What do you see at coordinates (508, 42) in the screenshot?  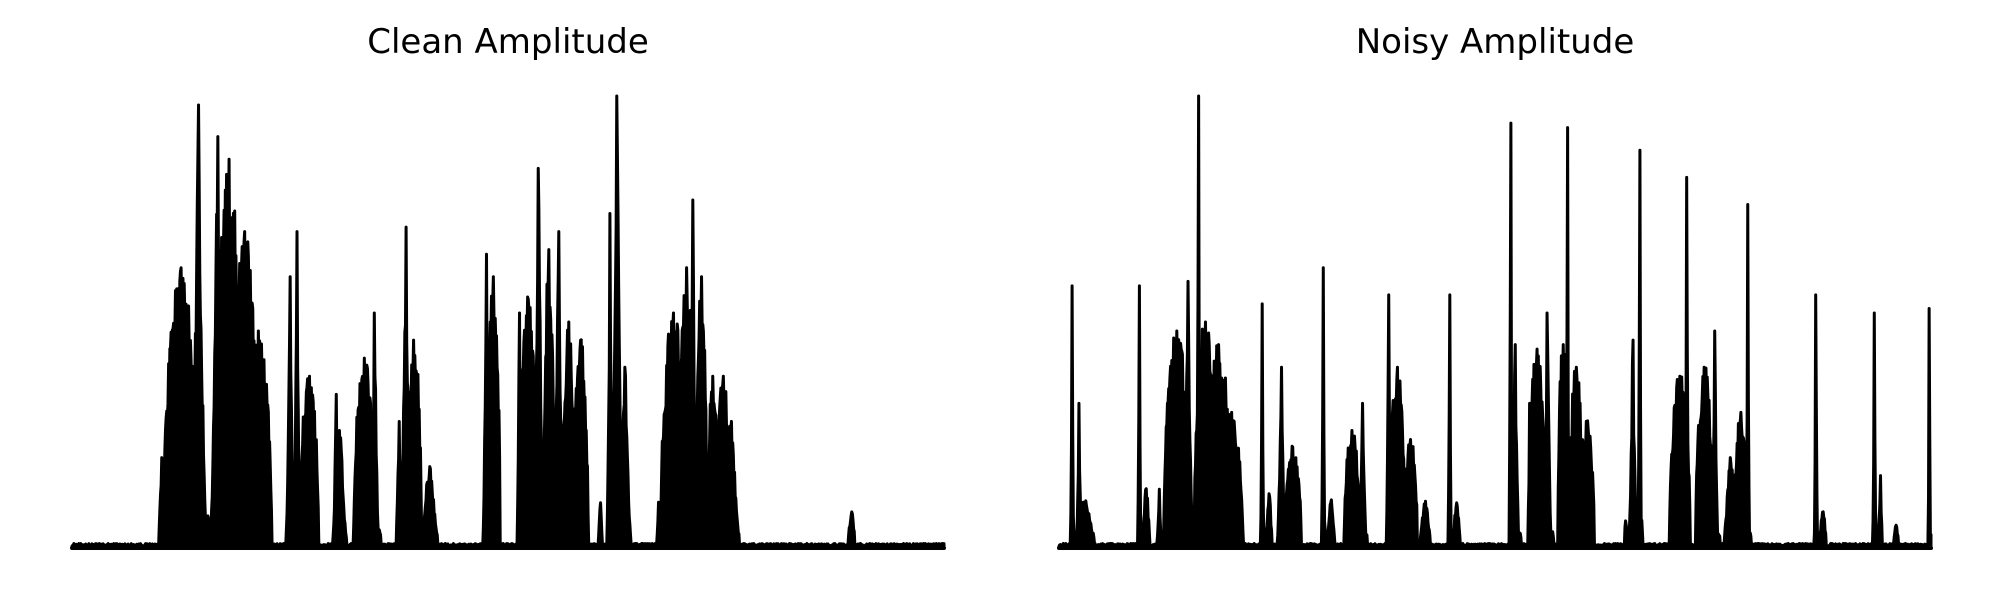 I see `left-chart-title: Clean Amplitude` at bounding box center [508, 42].